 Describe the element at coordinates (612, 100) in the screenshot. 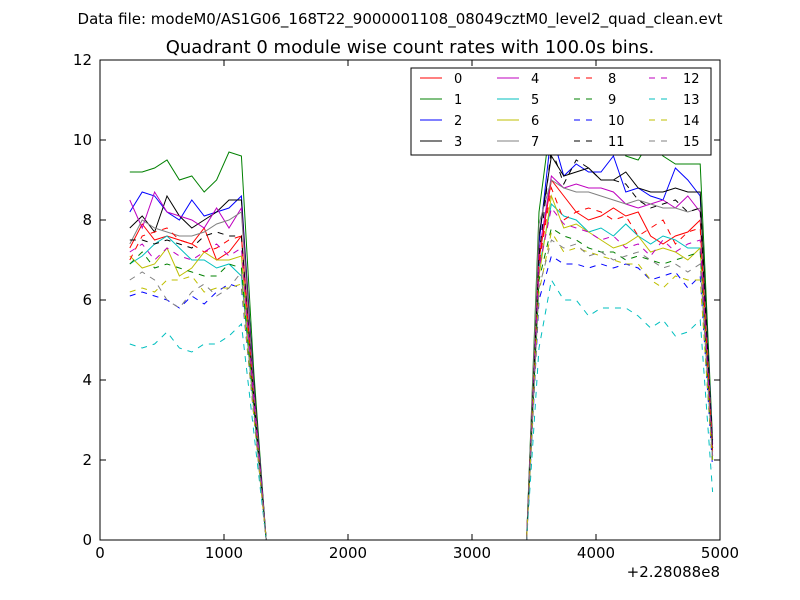

I see `legend-label-9: 9` at that location.